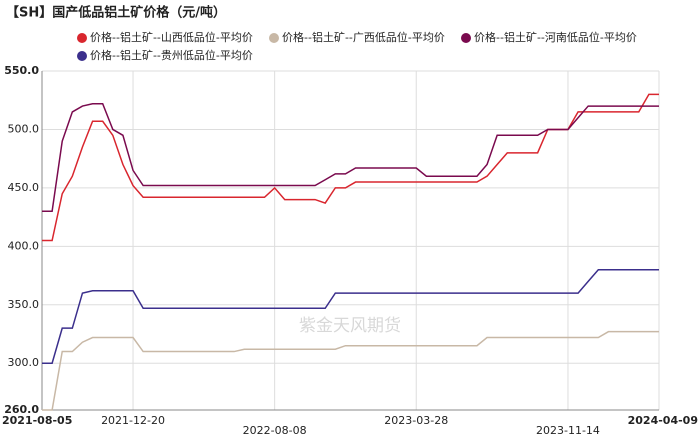 The height and width of the screenshot is (445, 700). Describe the element at coordinates (24, 304) in the screenshot. I see `y-tick-label: 350.0` at that location.